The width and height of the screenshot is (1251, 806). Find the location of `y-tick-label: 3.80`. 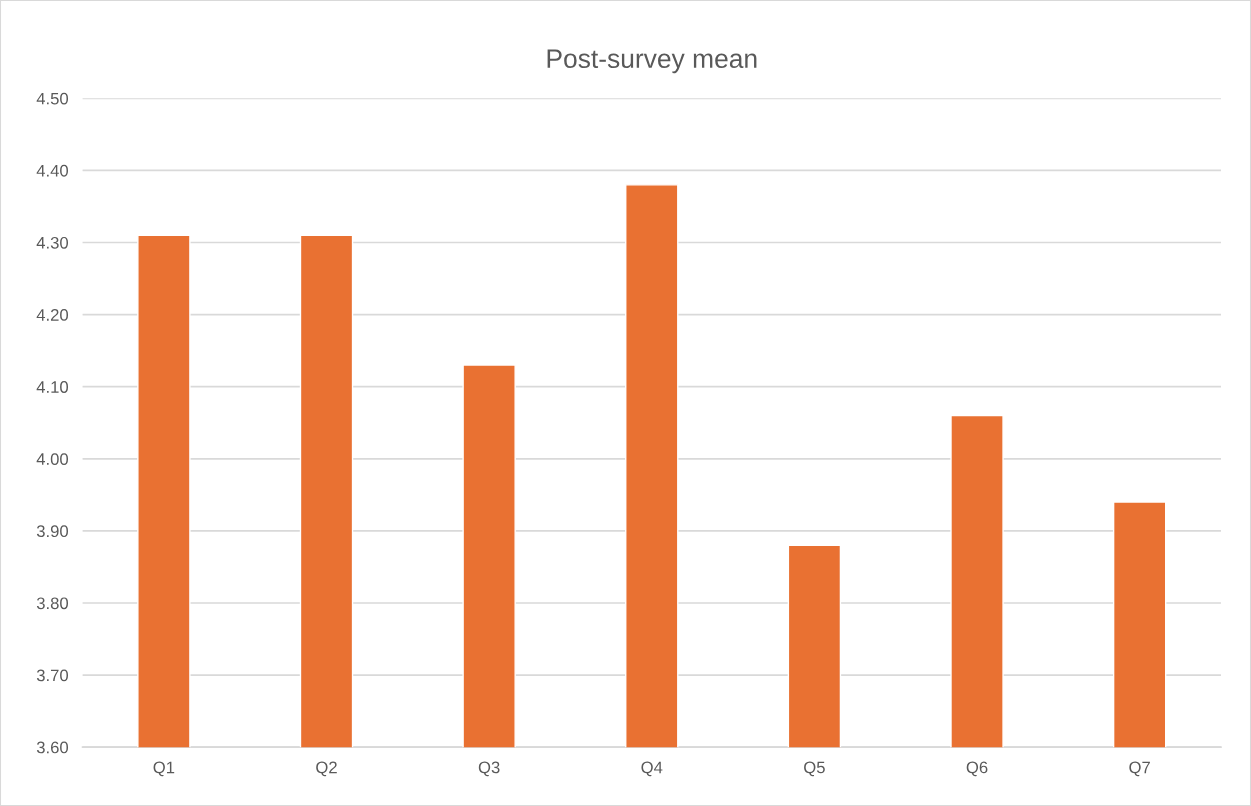

y-tick-label: 3.80 is located at coordinates (52, 603).